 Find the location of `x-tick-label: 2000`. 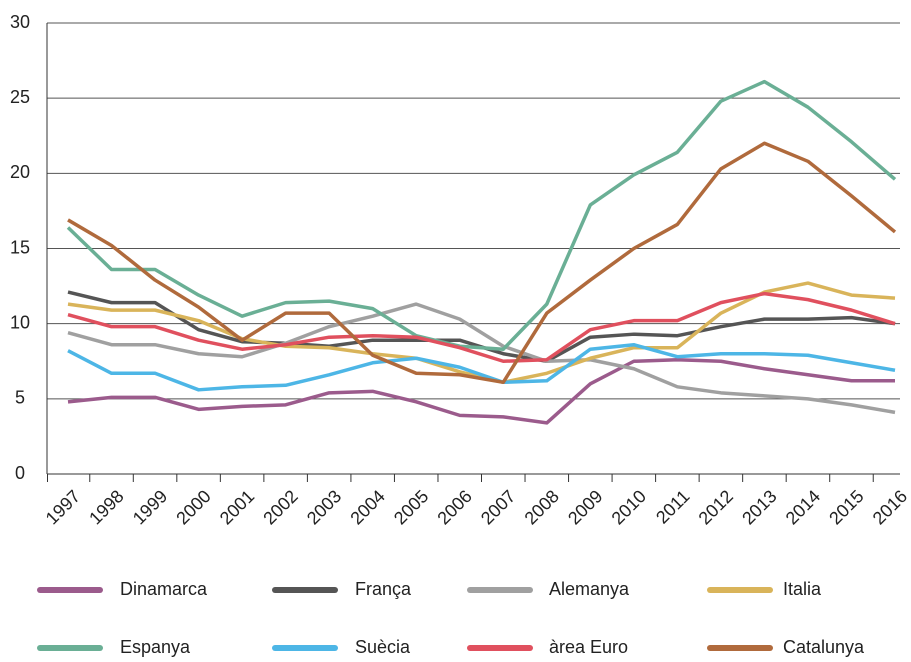

x-tick-label: 2000 is located at coordinates (193, 507).